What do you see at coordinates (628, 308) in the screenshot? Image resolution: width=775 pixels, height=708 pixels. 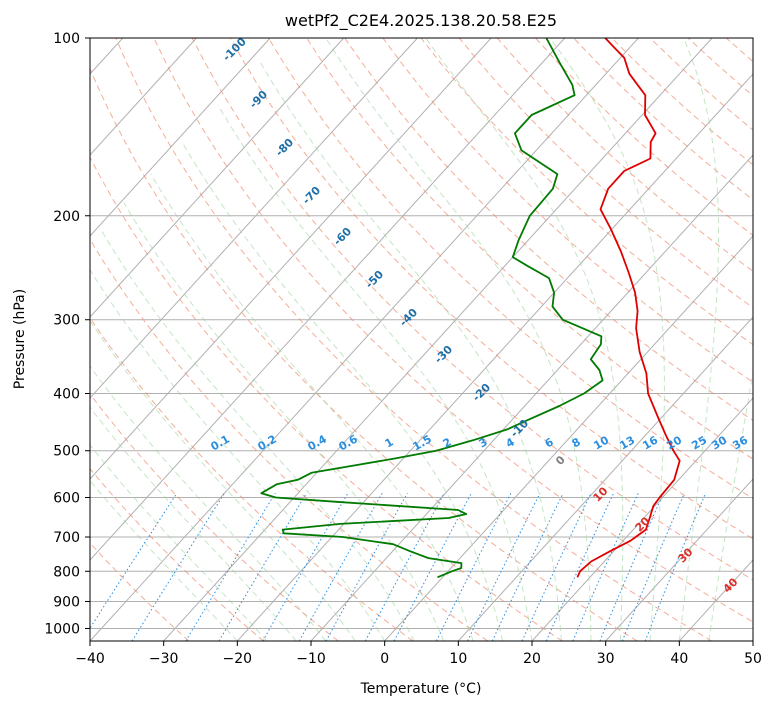 I see `temperature-profile` at bounding box center [628, 308].